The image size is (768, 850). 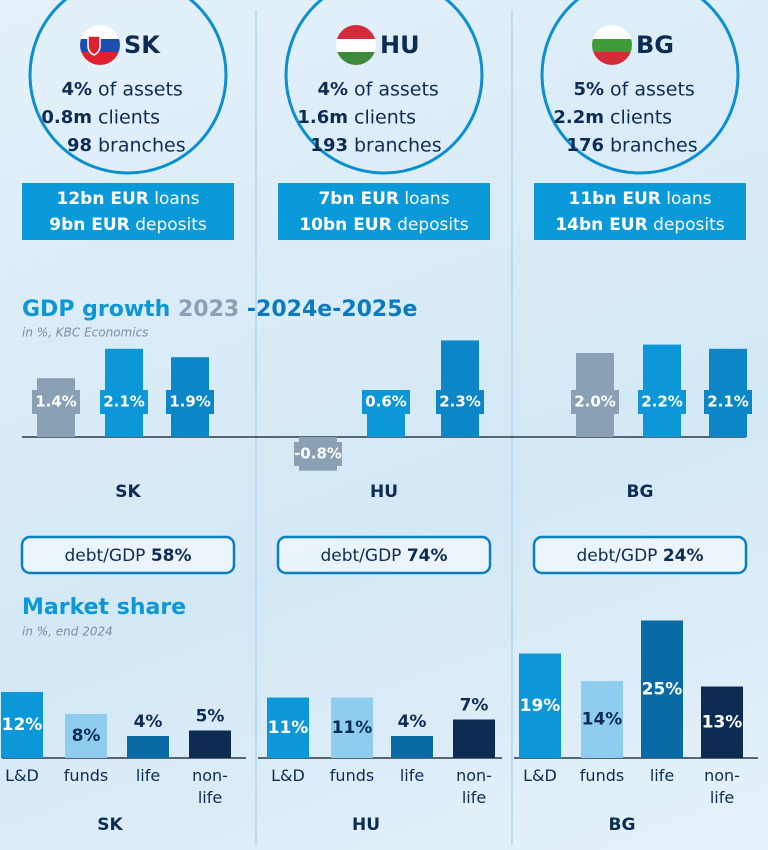 I want to click on value-label: 1.4%, so click(x=56, y=402).